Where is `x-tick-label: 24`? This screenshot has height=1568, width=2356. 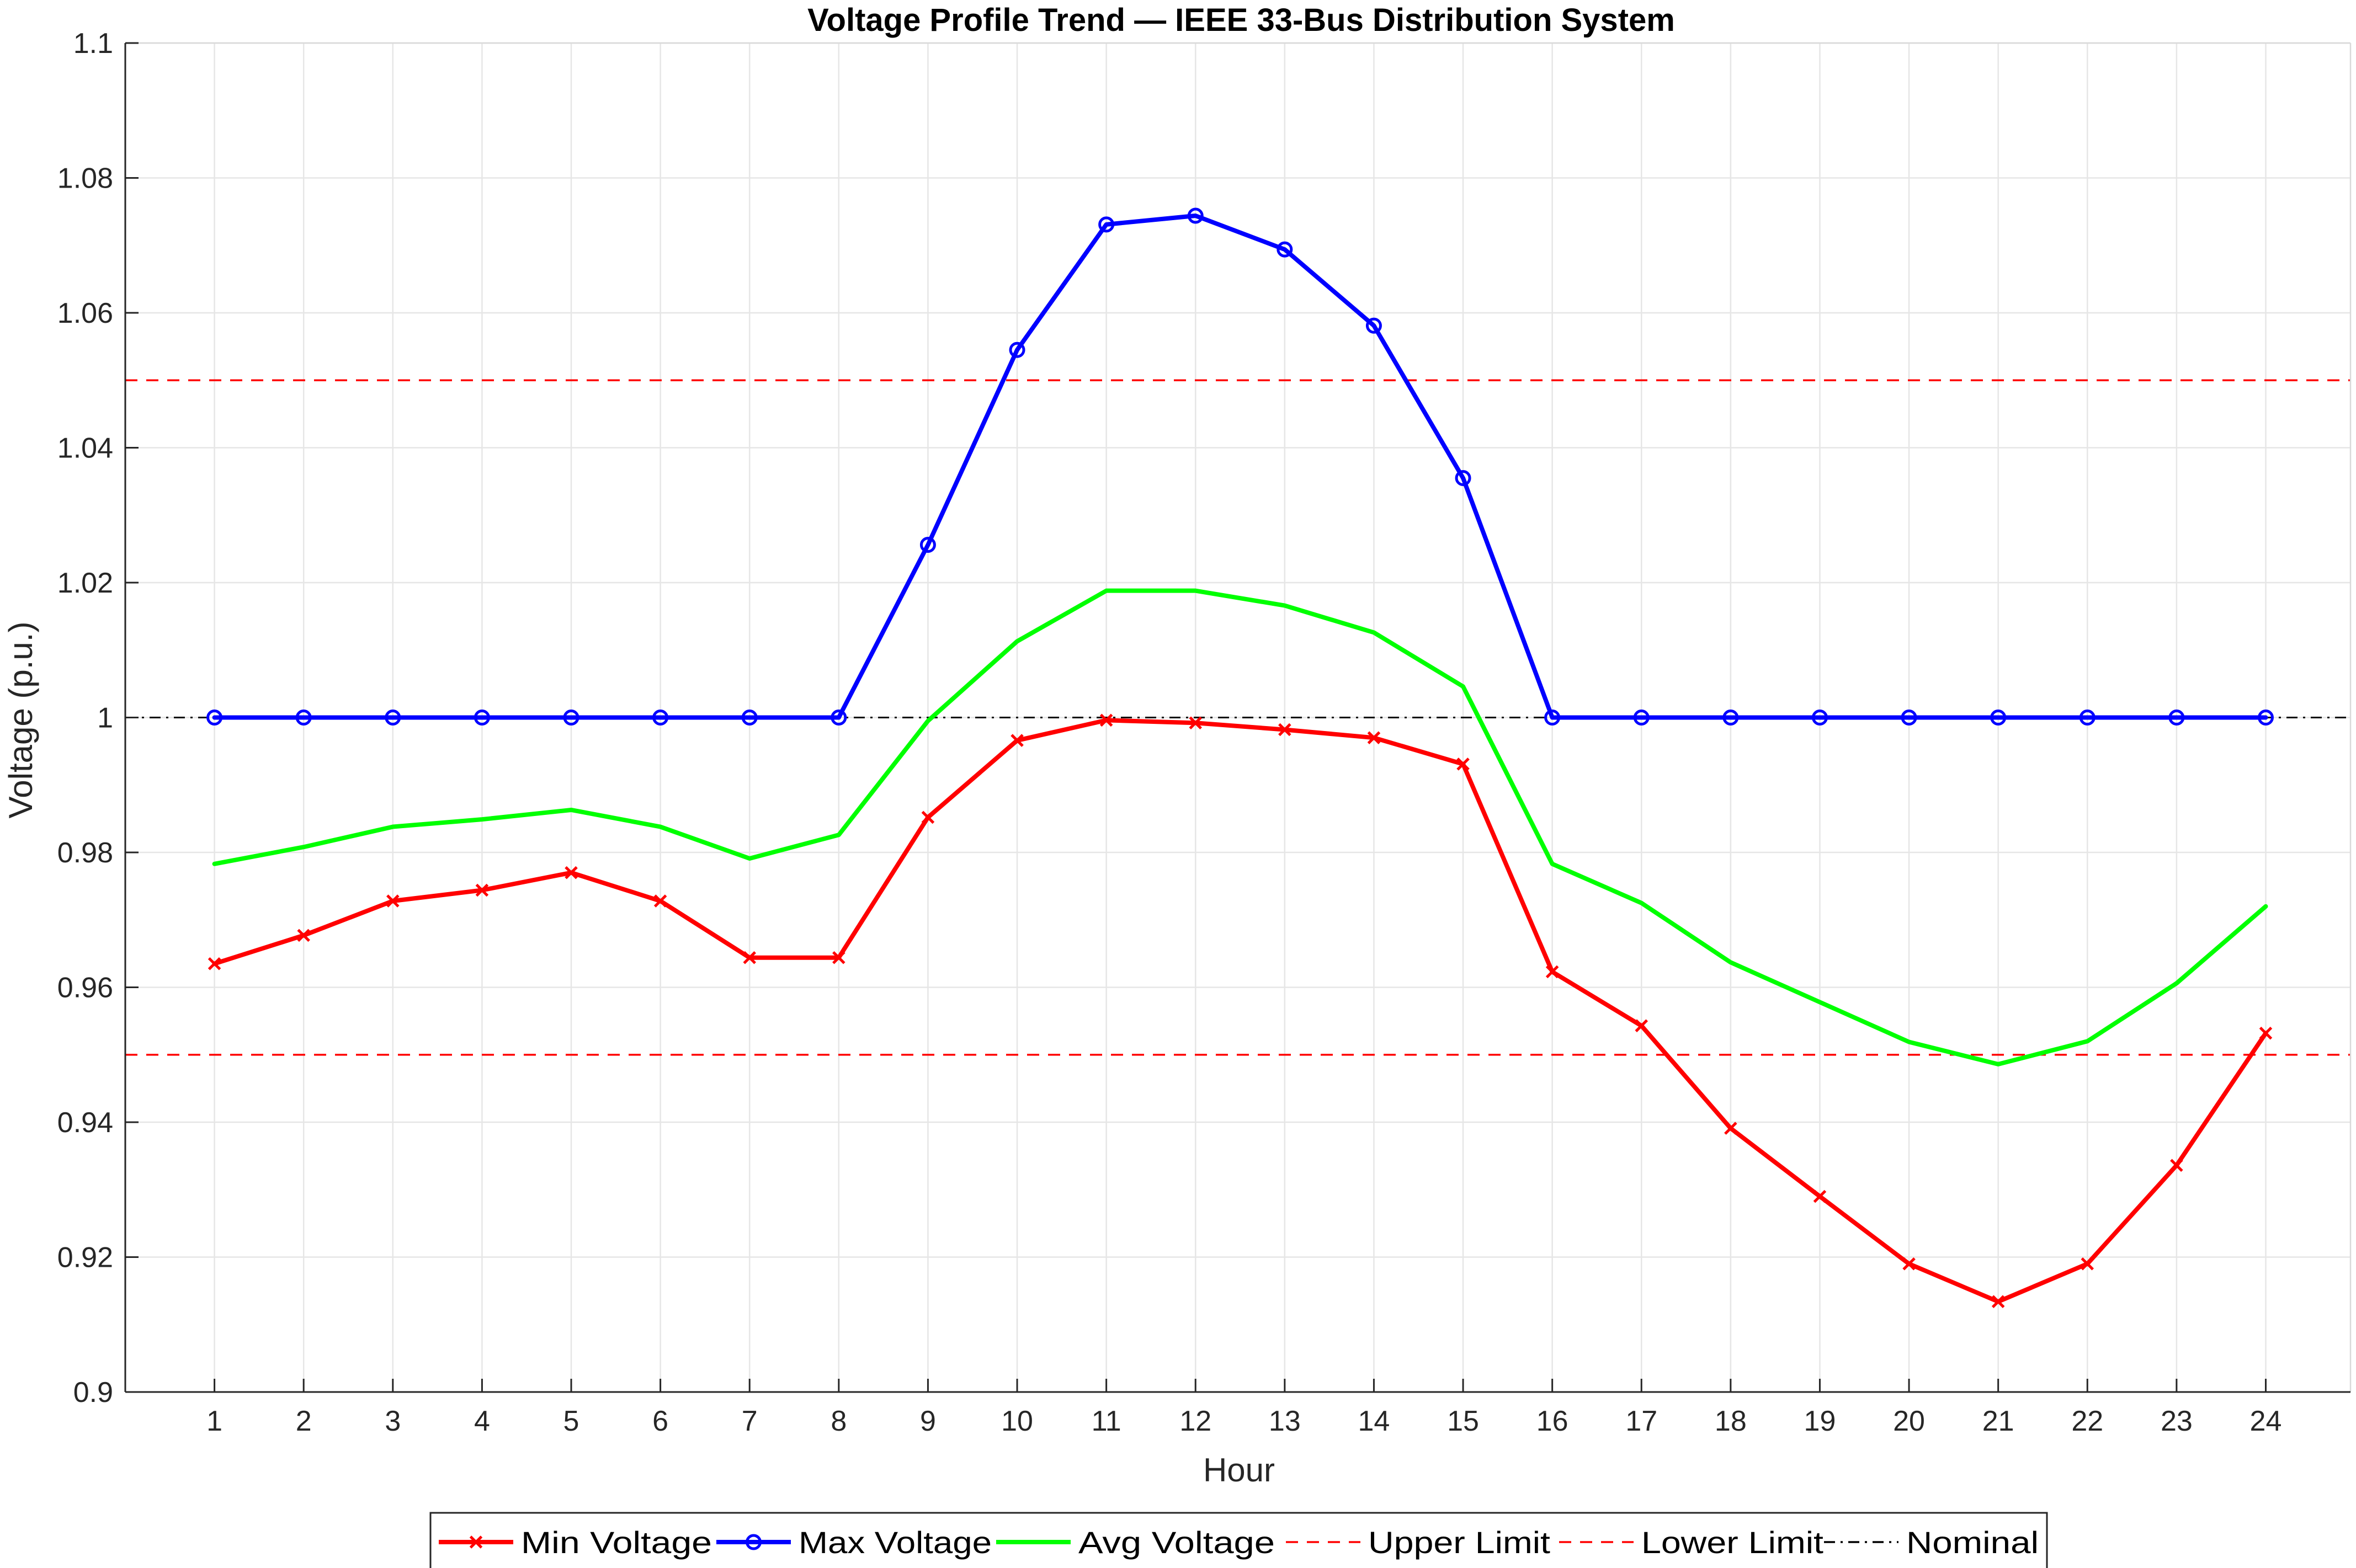
x-tick-label: 24 is located at coordinates (2266, 1421).